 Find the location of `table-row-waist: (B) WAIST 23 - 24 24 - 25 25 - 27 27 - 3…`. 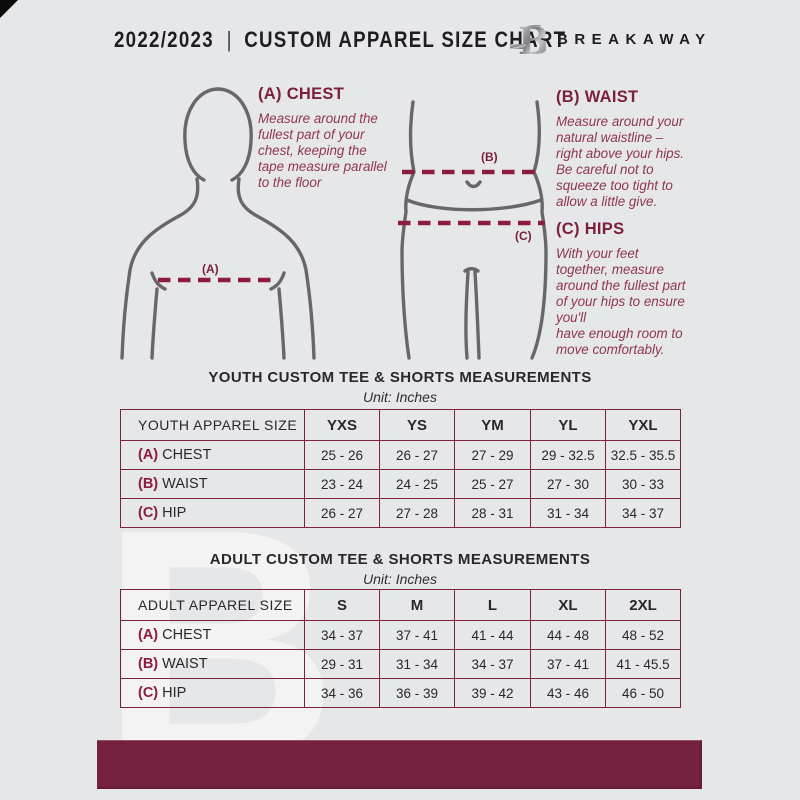

table-row-waist: (B) WAIST 23 - 24 24 - 25 25 - 27 27 - 3… is located at coordinates (400, 484).